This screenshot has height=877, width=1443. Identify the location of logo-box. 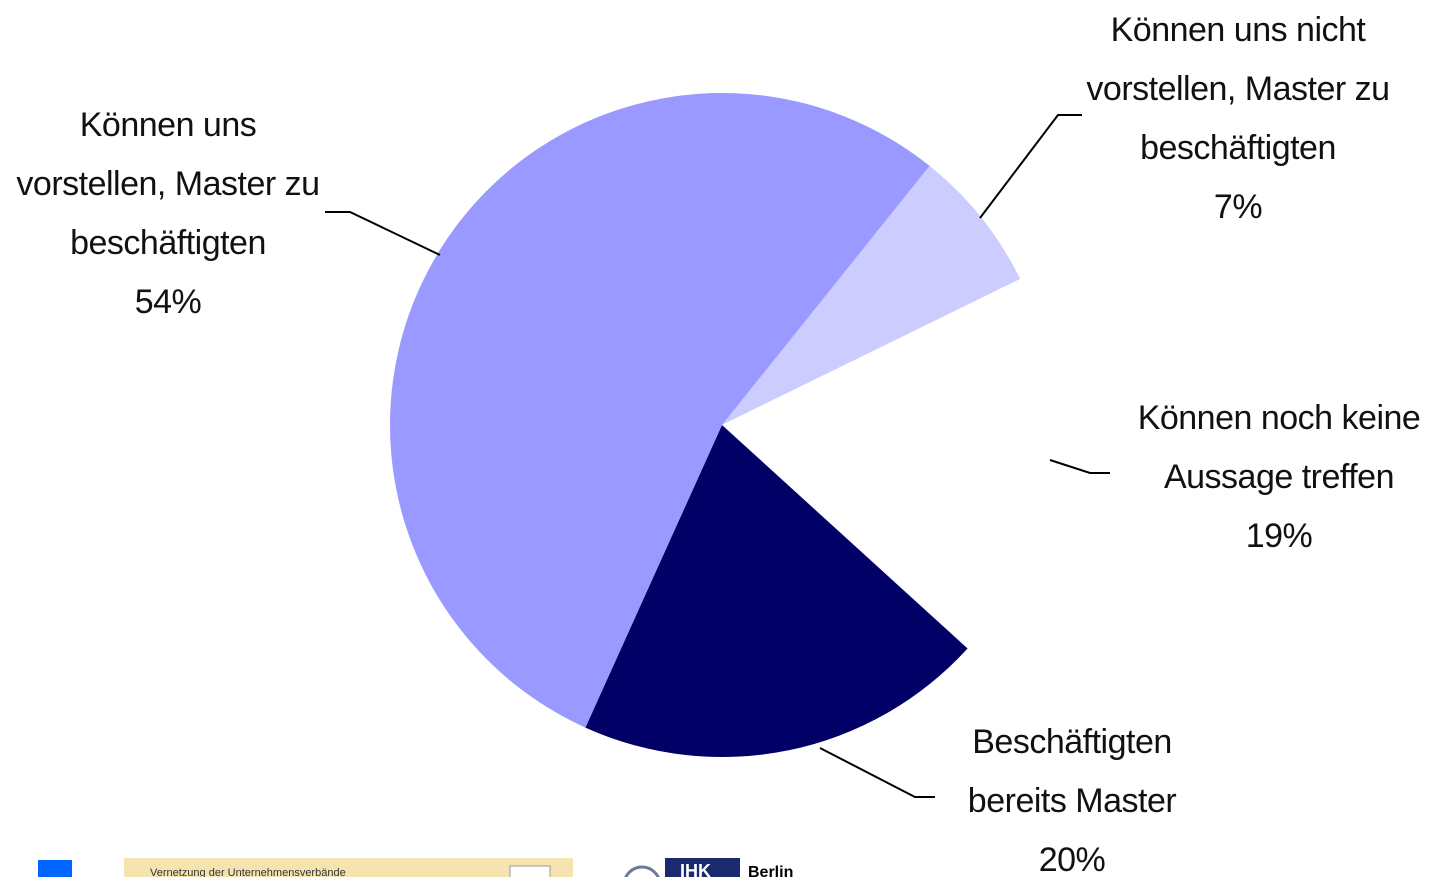
(702, 867).